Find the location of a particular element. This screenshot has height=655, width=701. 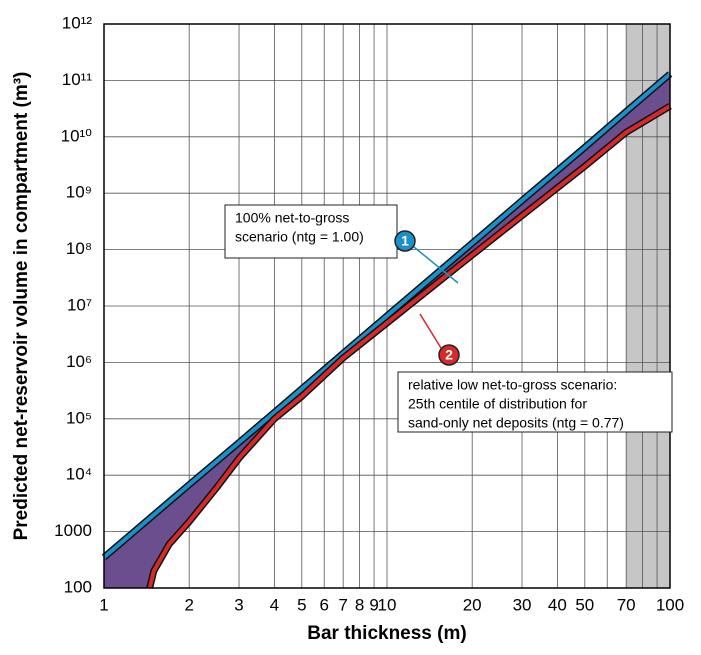

y-tick-label: 10⁹ is located at coordinates (79, 192).